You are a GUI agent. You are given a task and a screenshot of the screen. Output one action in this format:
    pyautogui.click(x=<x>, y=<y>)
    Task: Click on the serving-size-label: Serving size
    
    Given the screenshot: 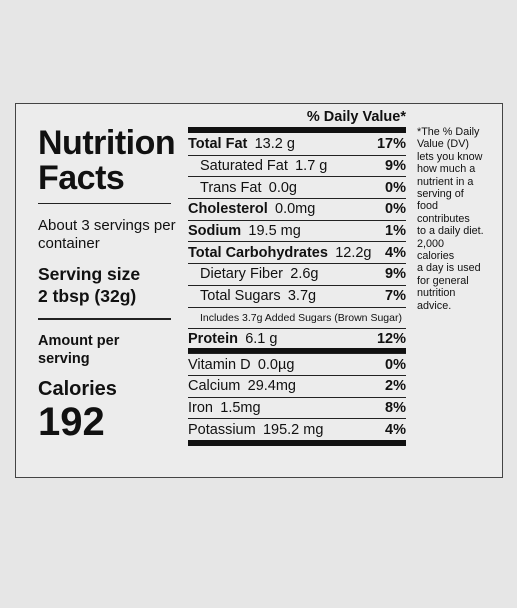 What is the action you would take?
    pyautogui.click(x=89, y=274)
    